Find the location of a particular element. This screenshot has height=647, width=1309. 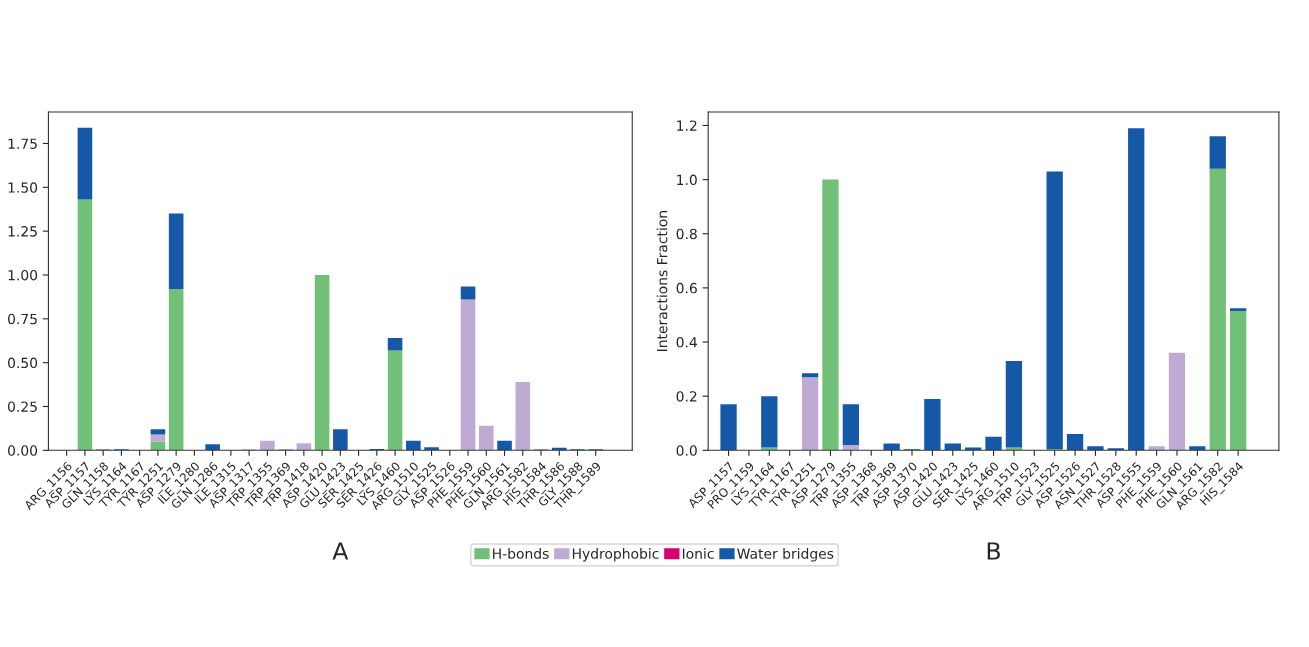

text: A is located at coordinates (340, 551).